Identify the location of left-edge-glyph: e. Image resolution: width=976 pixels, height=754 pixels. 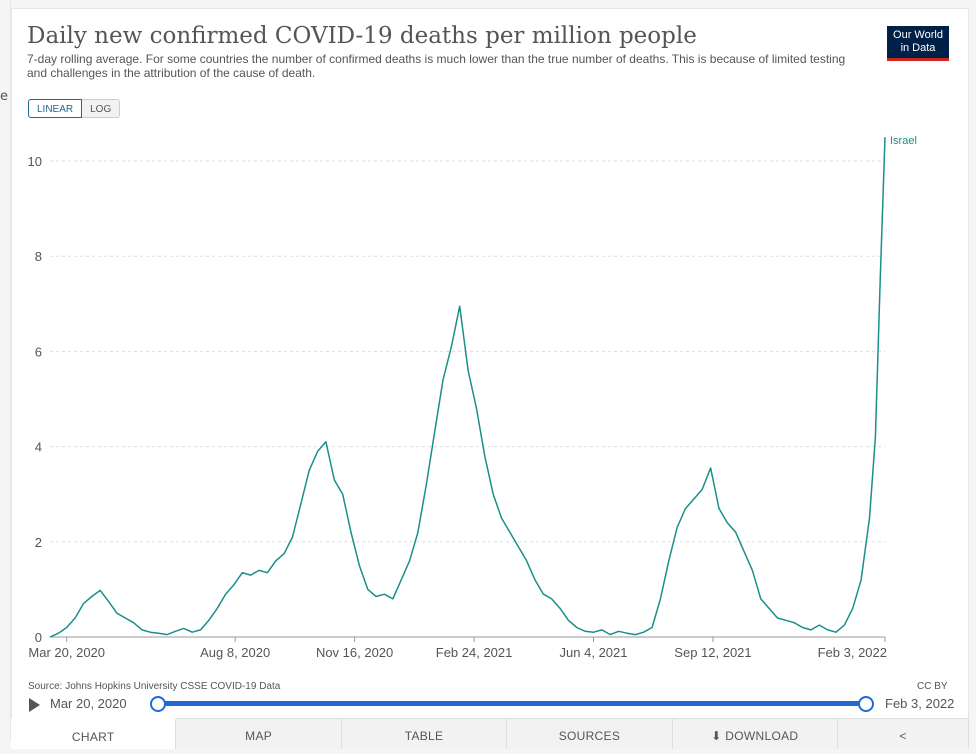
(4, 96).